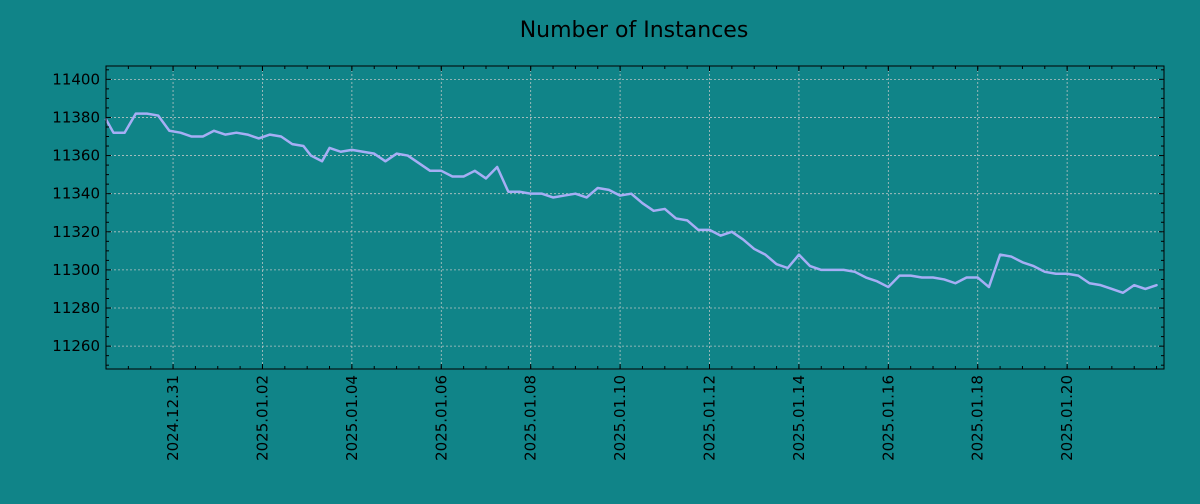 The width and height of the screenshot is (1200, 504). I want to click on x-tick-label: 2025.01.14, so click(799, 418).